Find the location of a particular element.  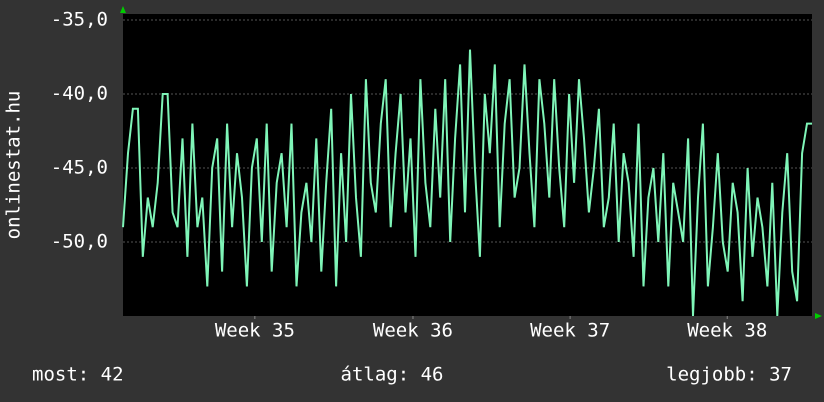

x-tick-label: Week 37 is located at coordinates (570, 331).